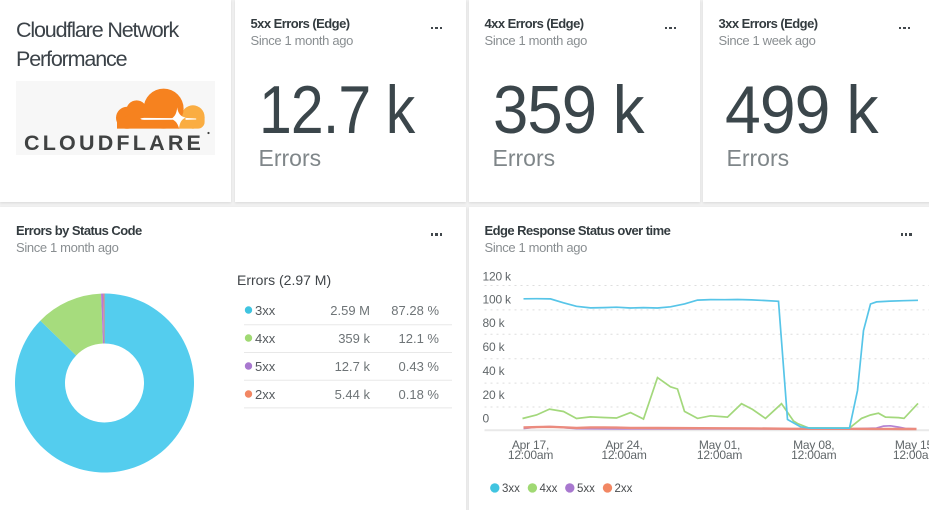 The width and height of the screenshot is (929, 510). I want to click on svg-text: May 15,, so click(911, 444).